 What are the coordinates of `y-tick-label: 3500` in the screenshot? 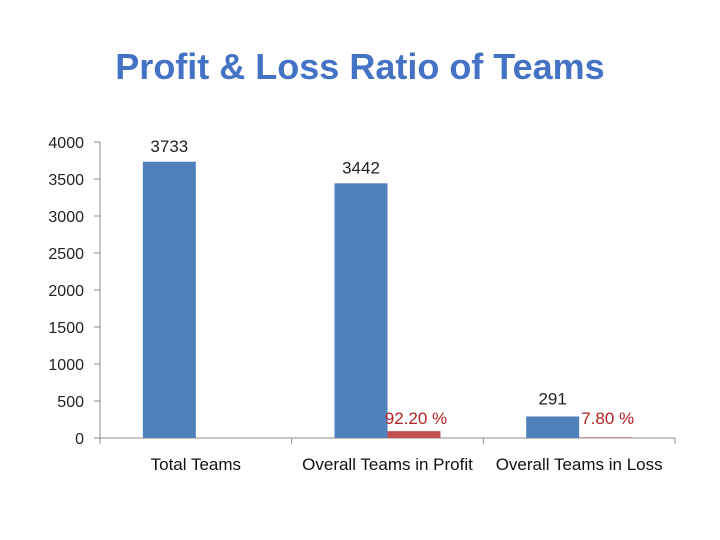 It's located at (66, 180).